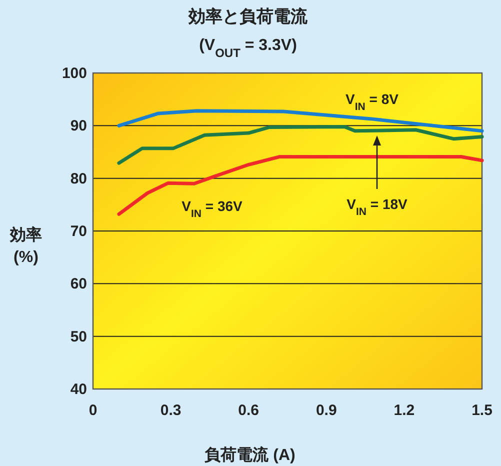 This screenshot has height=466, width=501. What do you see at coordinates (377, 207) in the screenshot?
I see `text: V$_{IN}$ = 18V` at bounding box center [377, 207].